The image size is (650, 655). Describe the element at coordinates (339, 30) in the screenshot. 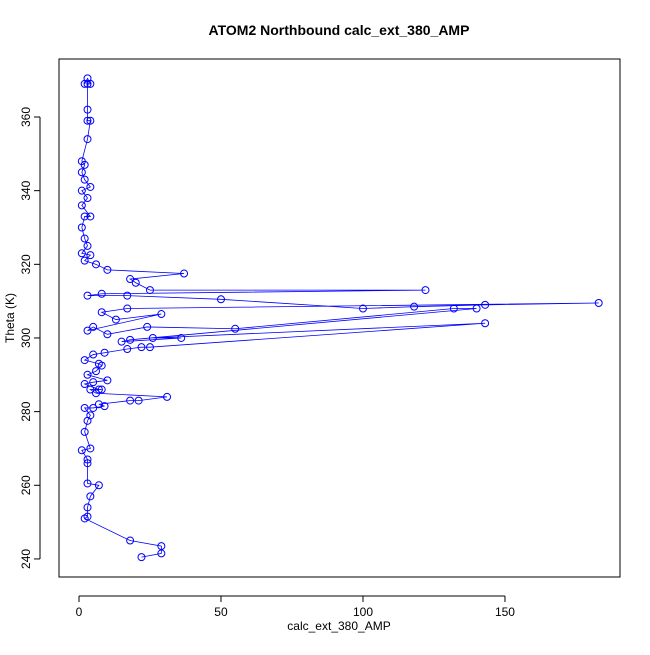

I see `chart-title: ATOM2 Northbound calc_ext_380_AMP` at that location.